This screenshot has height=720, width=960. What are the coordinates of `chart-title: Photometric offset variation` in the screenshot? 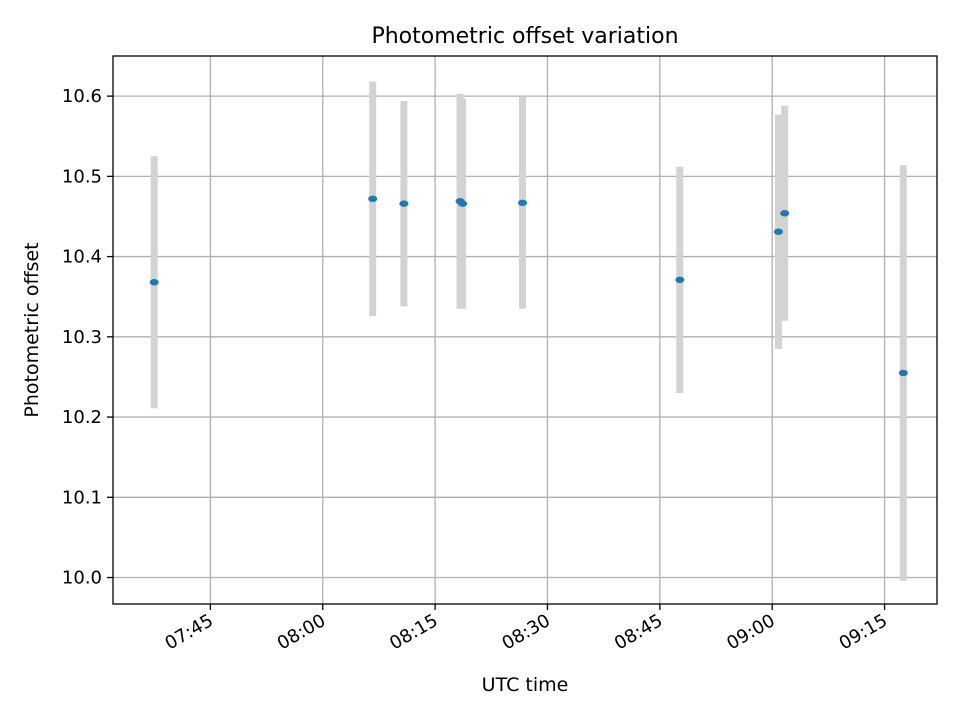 It's located at (524, 36).